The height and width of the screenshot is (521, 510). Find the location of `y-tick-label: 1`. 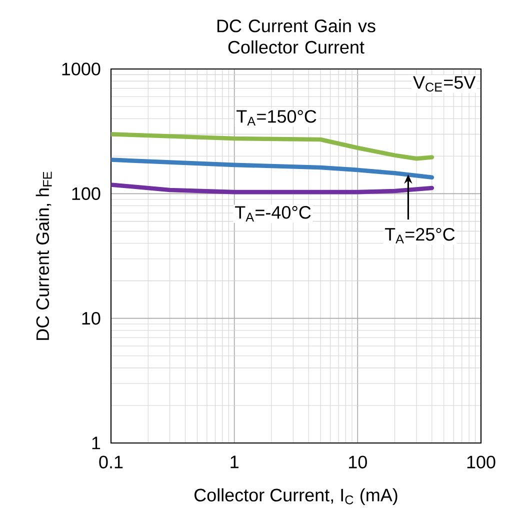

y-tick-label: 1 is located at coordinates (96, 443).